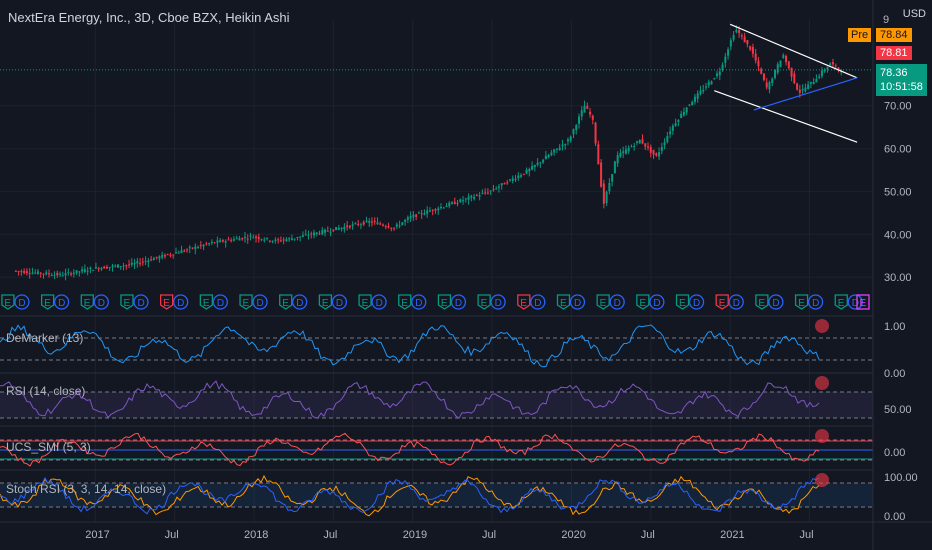 This screenshot has width=932, height=550. What do you see at coordinates (822, 480) in the screenshot?
I see `alert-marker` at bounding box center [822, 480].